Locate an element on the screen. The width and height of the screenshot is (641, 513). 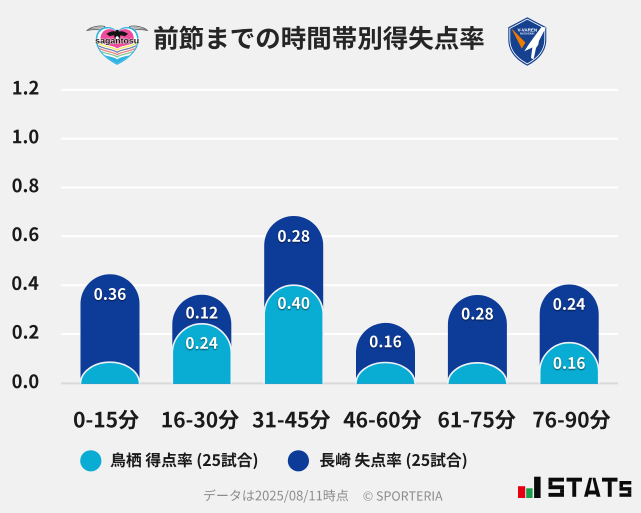
svg-text: V-VAREN is located at coordinates (527, 30).